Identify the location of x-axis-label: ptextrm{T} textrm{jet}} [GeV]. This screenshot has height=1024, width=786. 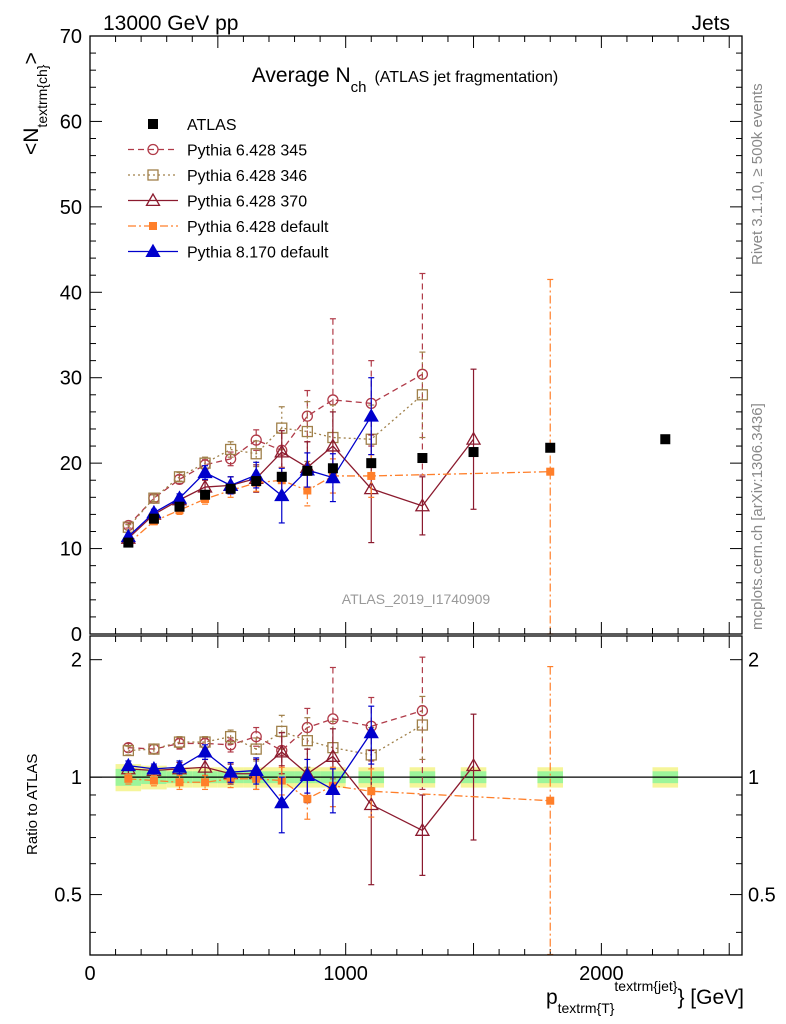
(645, 997).